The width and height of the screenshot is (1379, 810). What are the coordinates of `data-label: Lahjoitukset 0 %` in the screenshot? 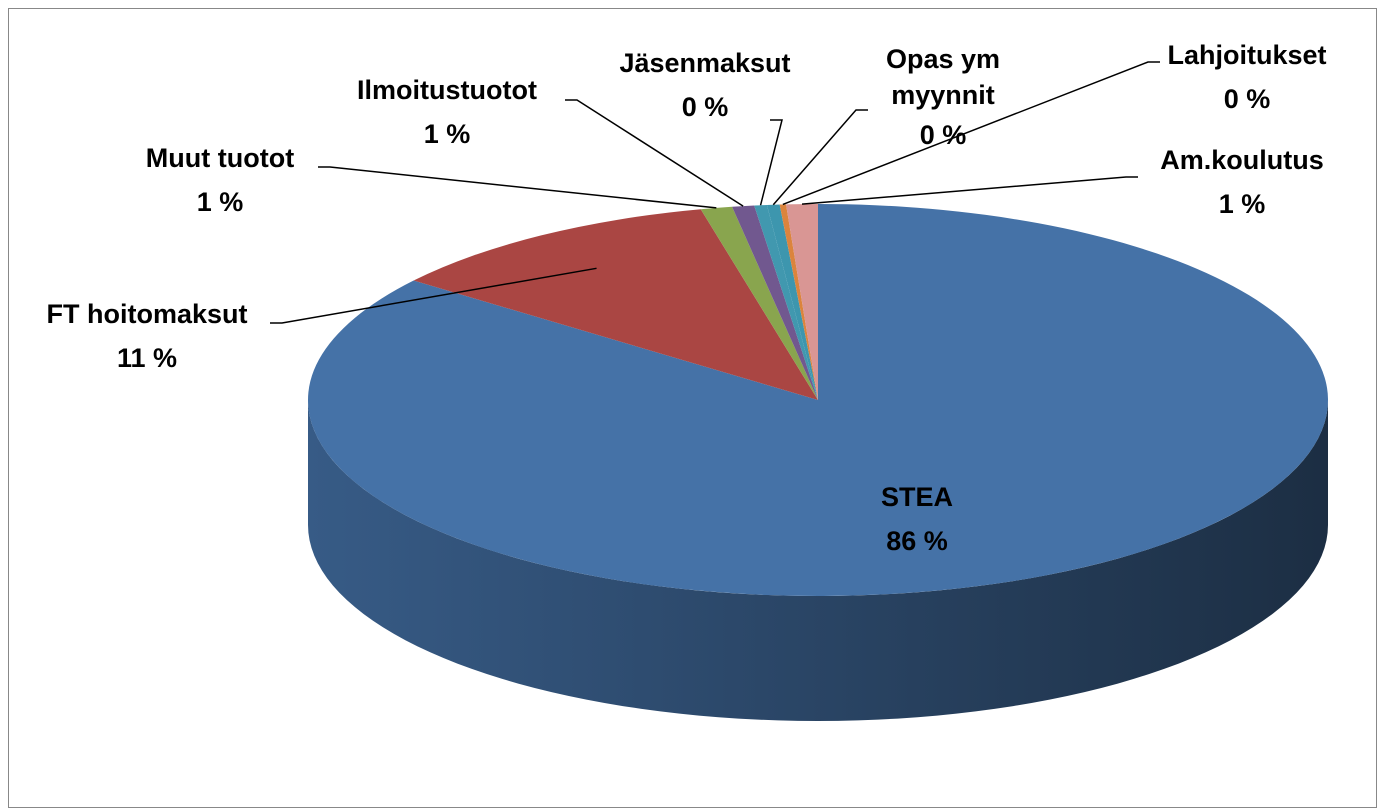 It's located at (1246, 77).